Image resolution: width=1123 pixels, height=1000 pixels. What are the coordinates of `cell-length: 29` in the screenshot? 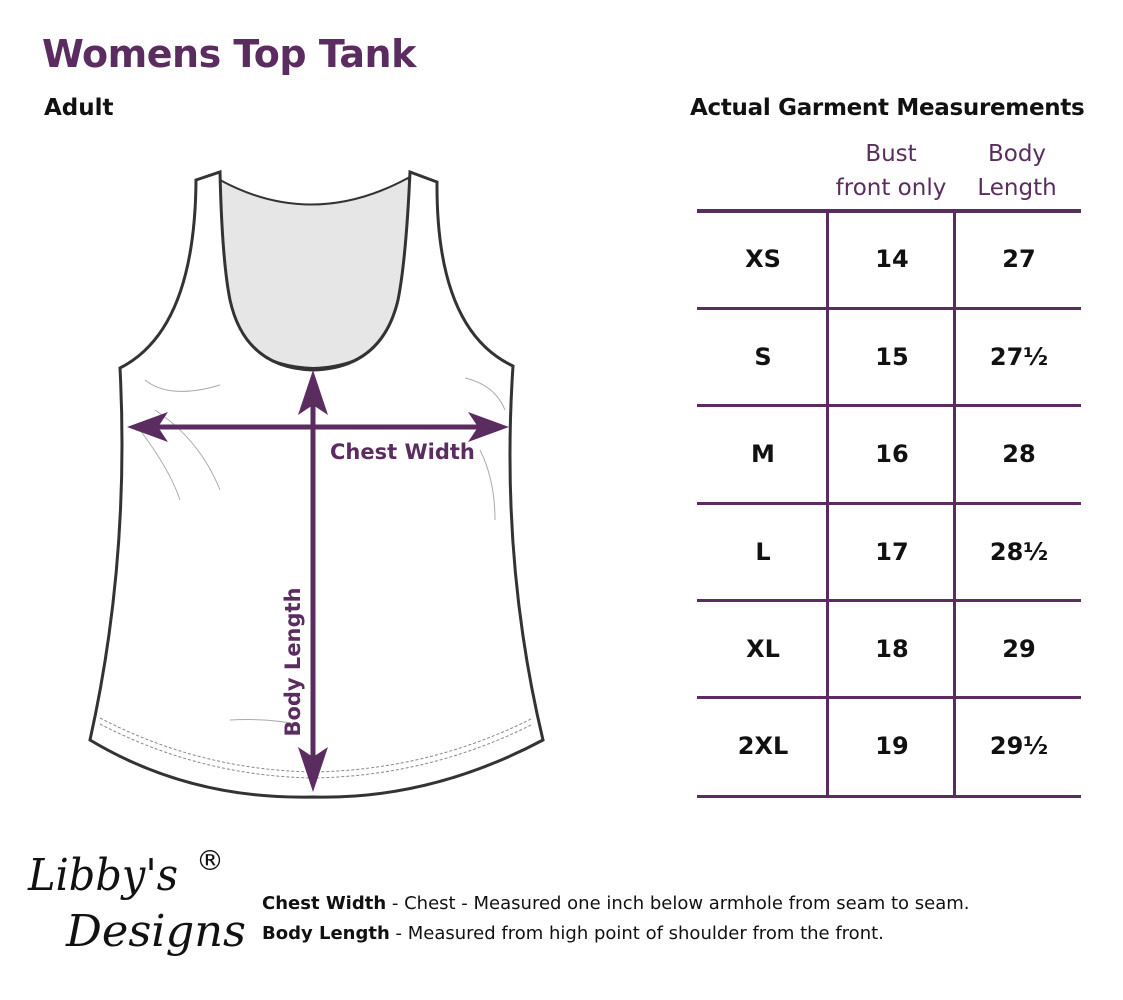 It's located at (1019, 649).